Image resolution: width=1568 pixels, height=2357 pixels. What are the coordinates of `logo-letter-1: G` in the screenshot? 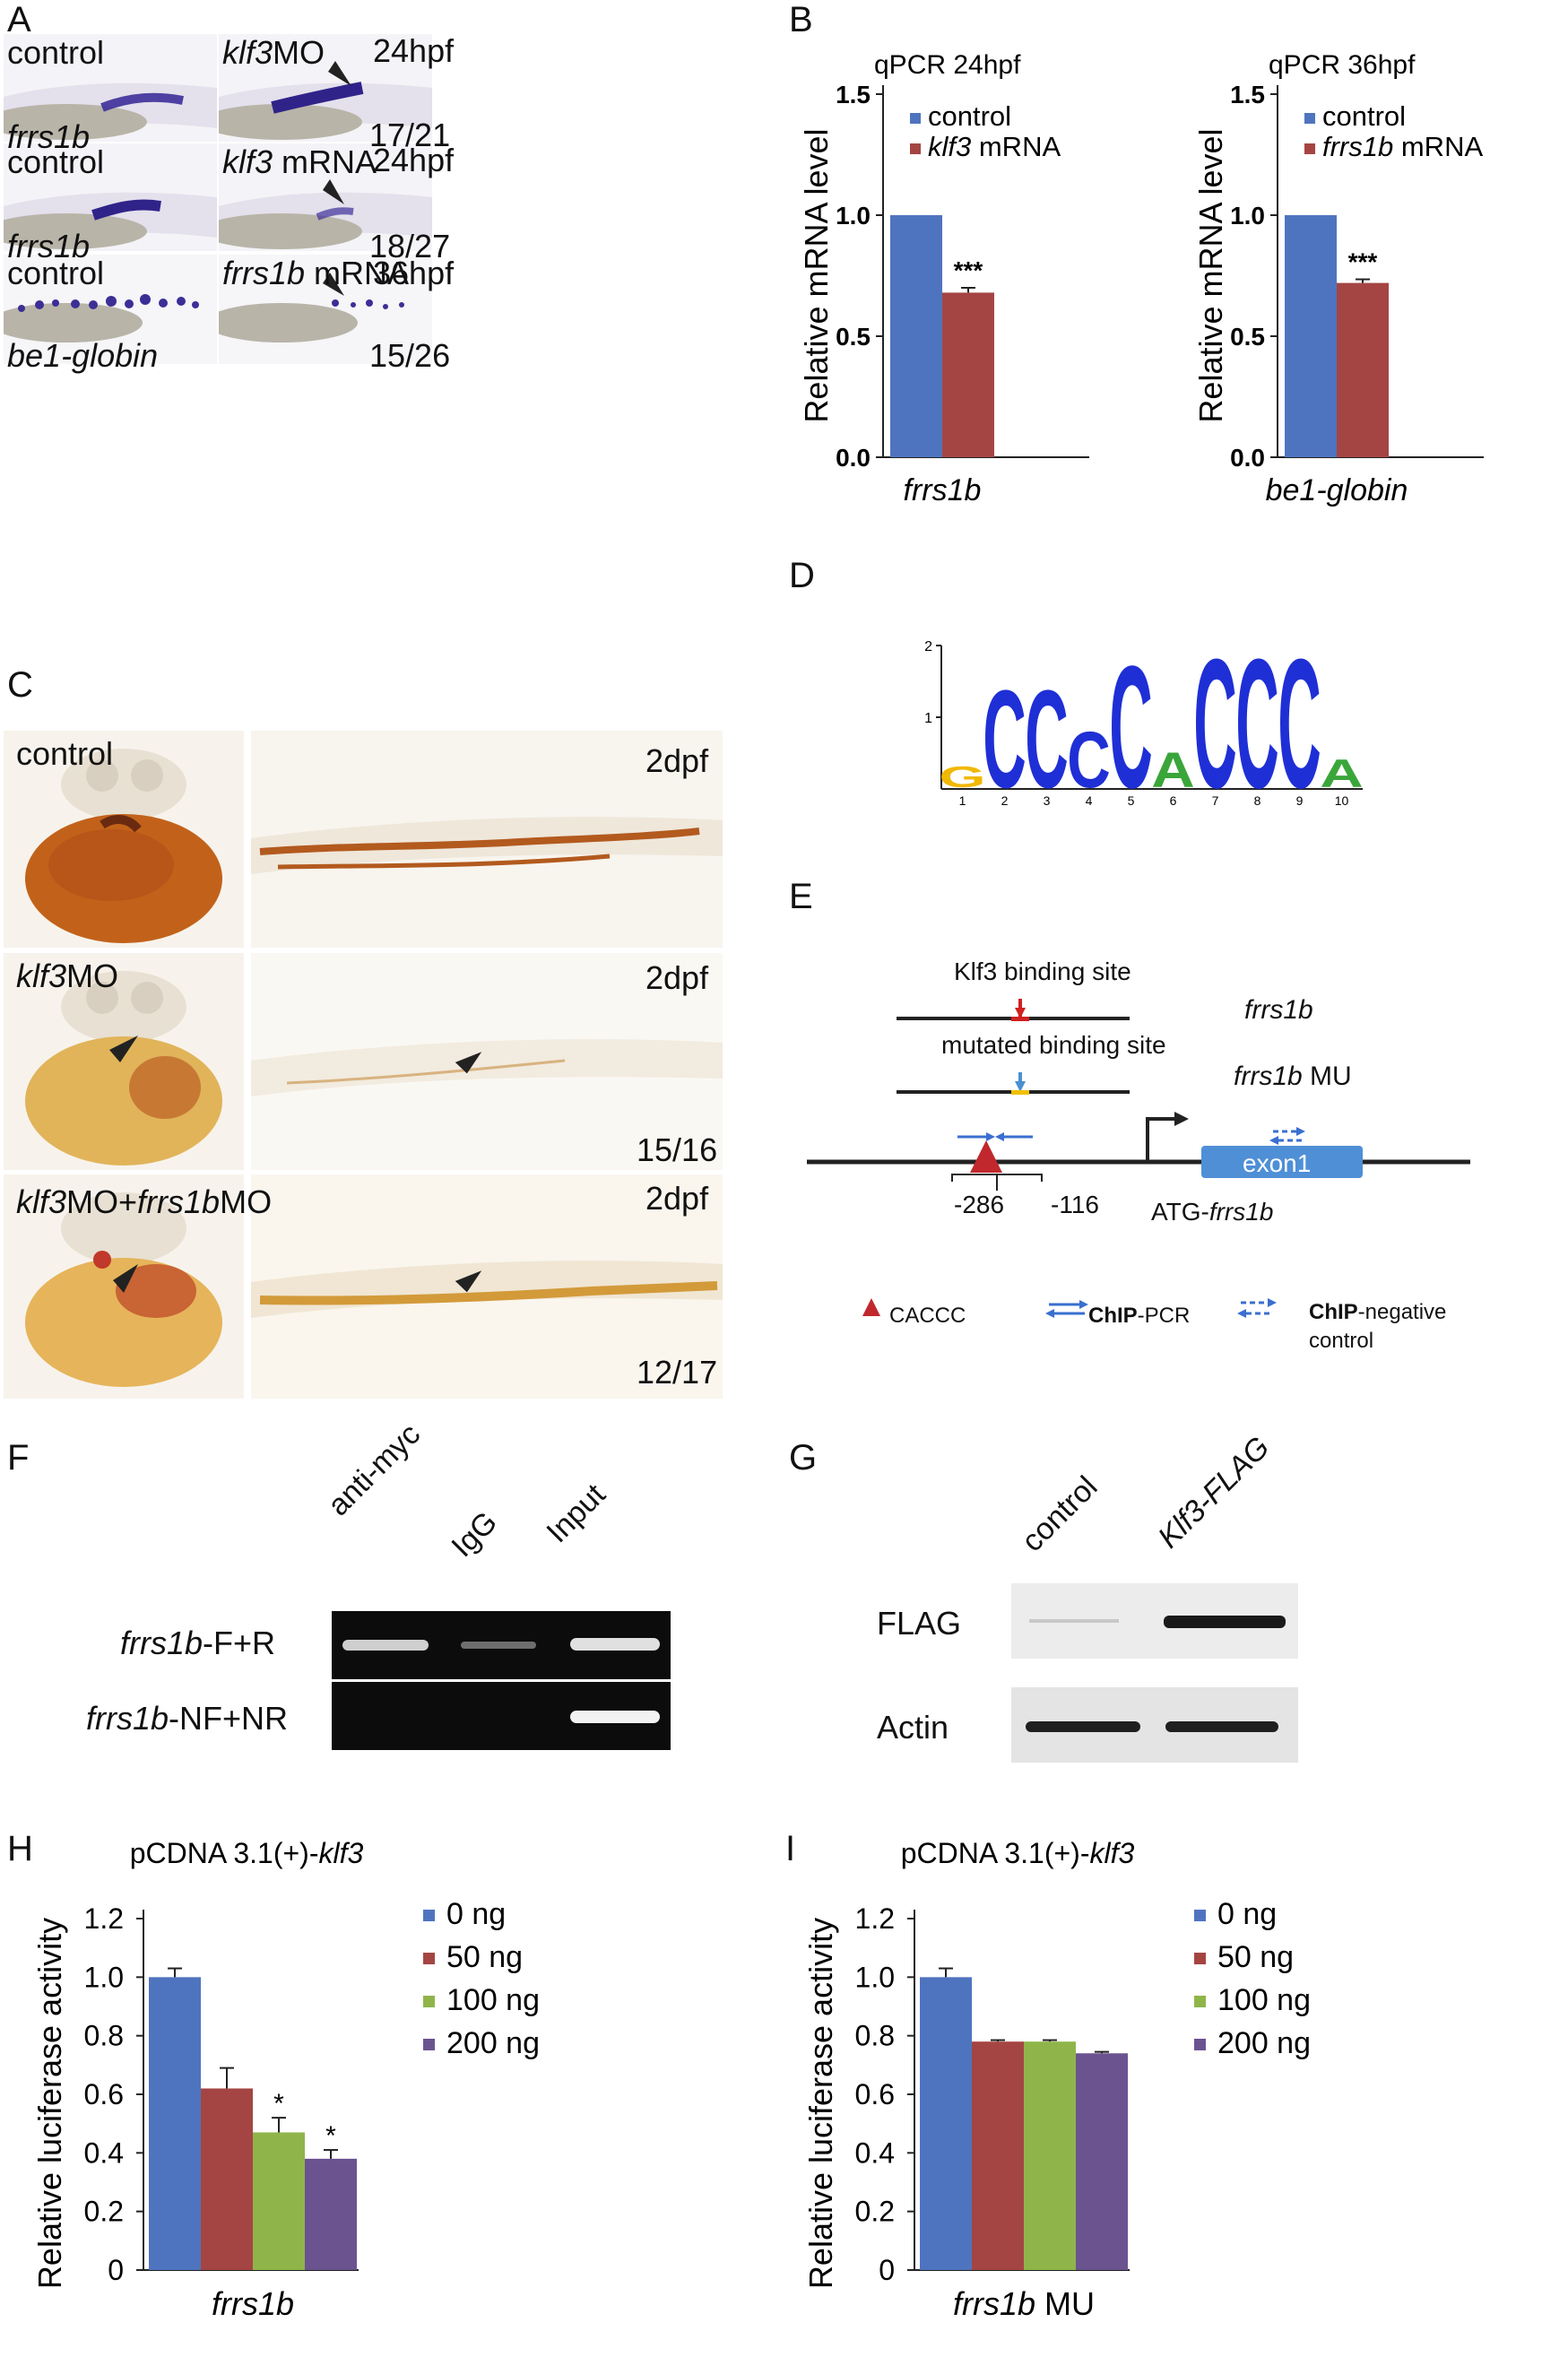 It's located at (962, 776).